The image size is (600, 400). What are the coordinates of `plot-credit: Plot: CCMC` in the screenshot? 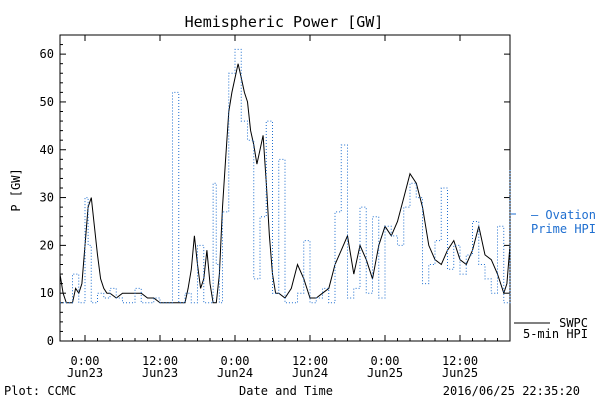 It's located at (40, 391).